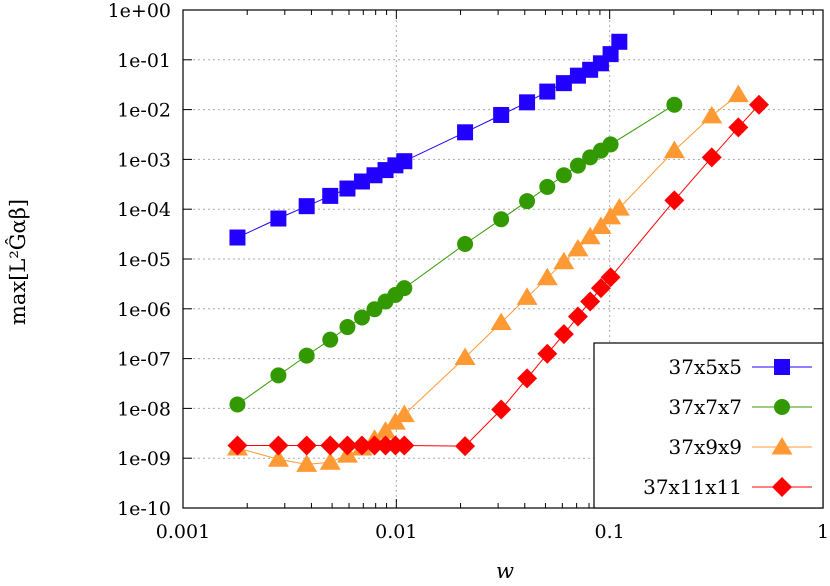 Image resolution: width=830 pixels, height=586 pixels. I want to click on legend-entry-label: 37x9x9, so click(705, 447).